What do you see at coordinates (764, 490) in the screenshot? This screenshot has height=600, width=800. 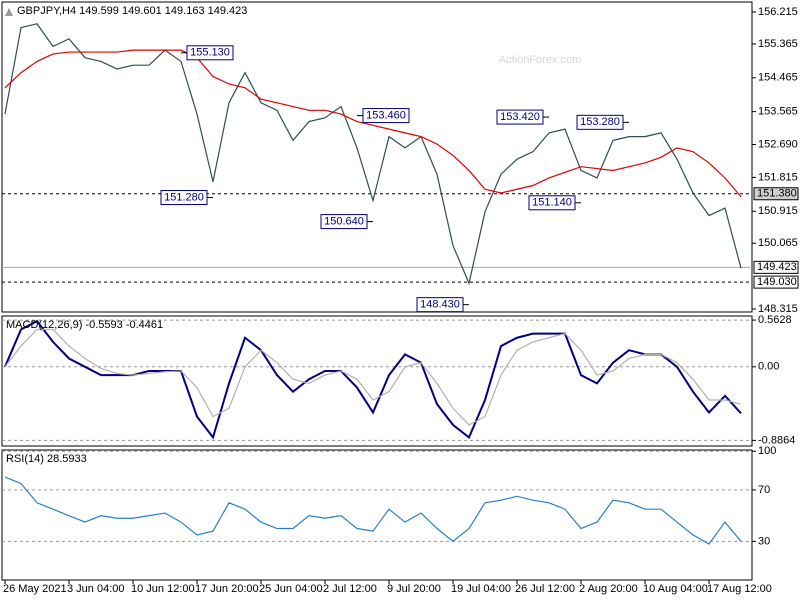 I see `y-tick-label: 70` at bounding box center [764, 490].